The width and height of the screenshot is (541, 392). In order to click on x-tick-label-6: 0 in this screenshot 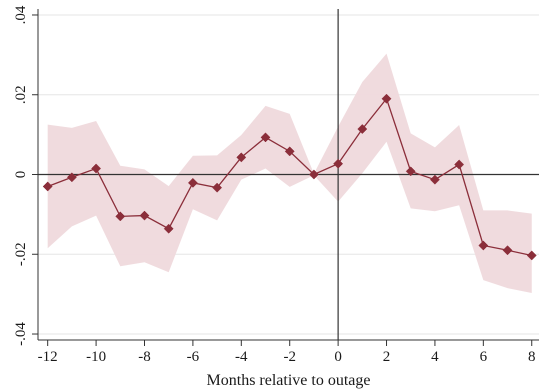, I will do `click(338, 357)`.